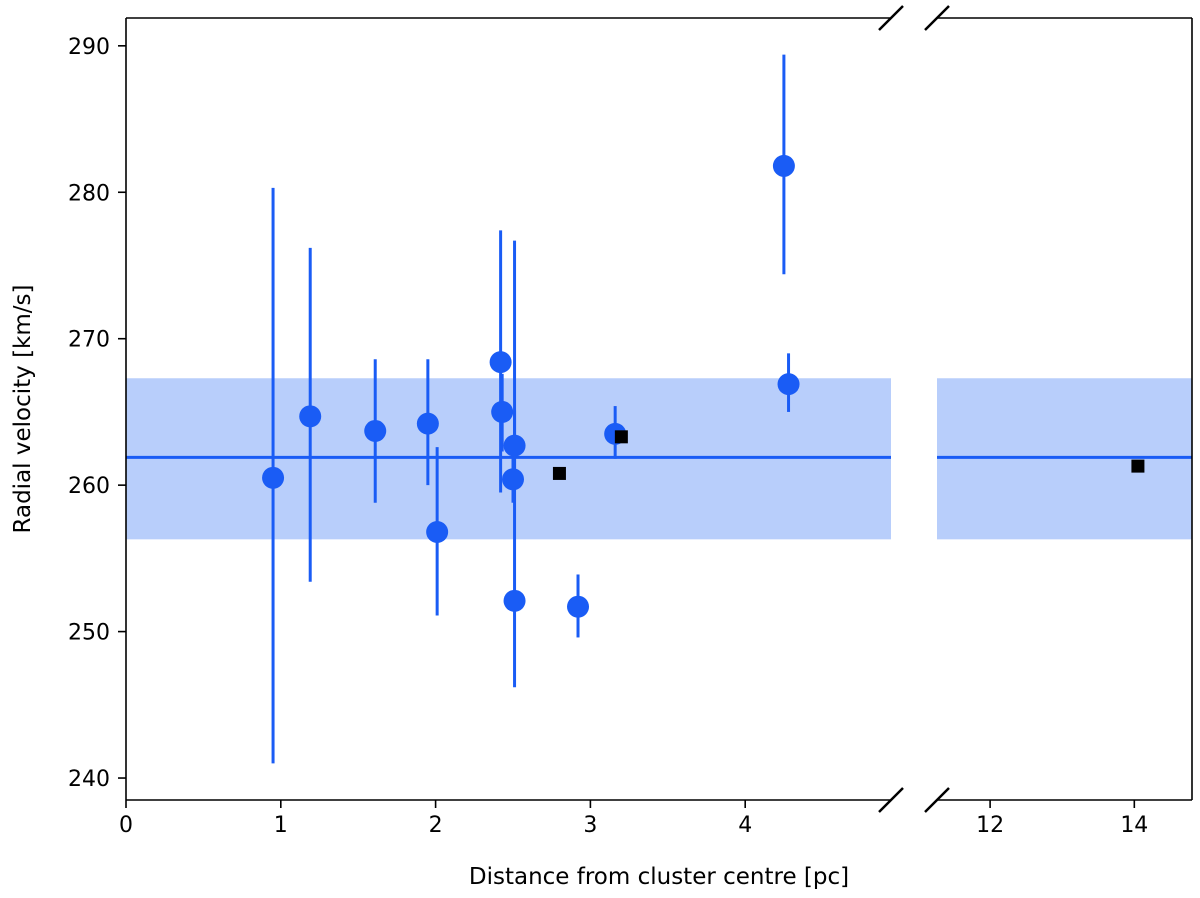 Image resolution: width=1200 pixels, height=898 pixels. What do you see at coordinates (745, 825) in the screenshot?
I see `x-tick-label: 4` at bounding box center [745, 825].